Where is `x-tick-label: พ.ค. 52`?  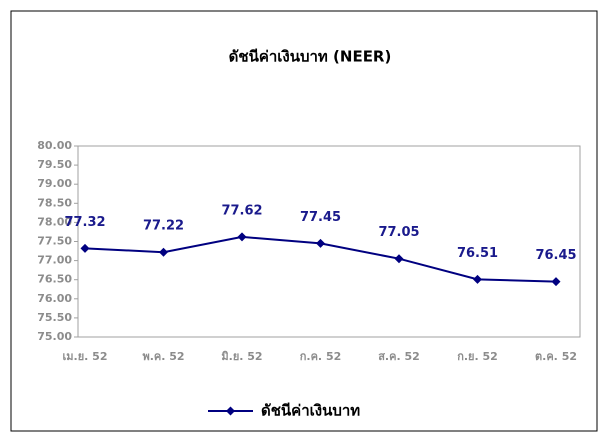
x-tick-label: พ.ค. 52 is located at coordinates (163, 356).